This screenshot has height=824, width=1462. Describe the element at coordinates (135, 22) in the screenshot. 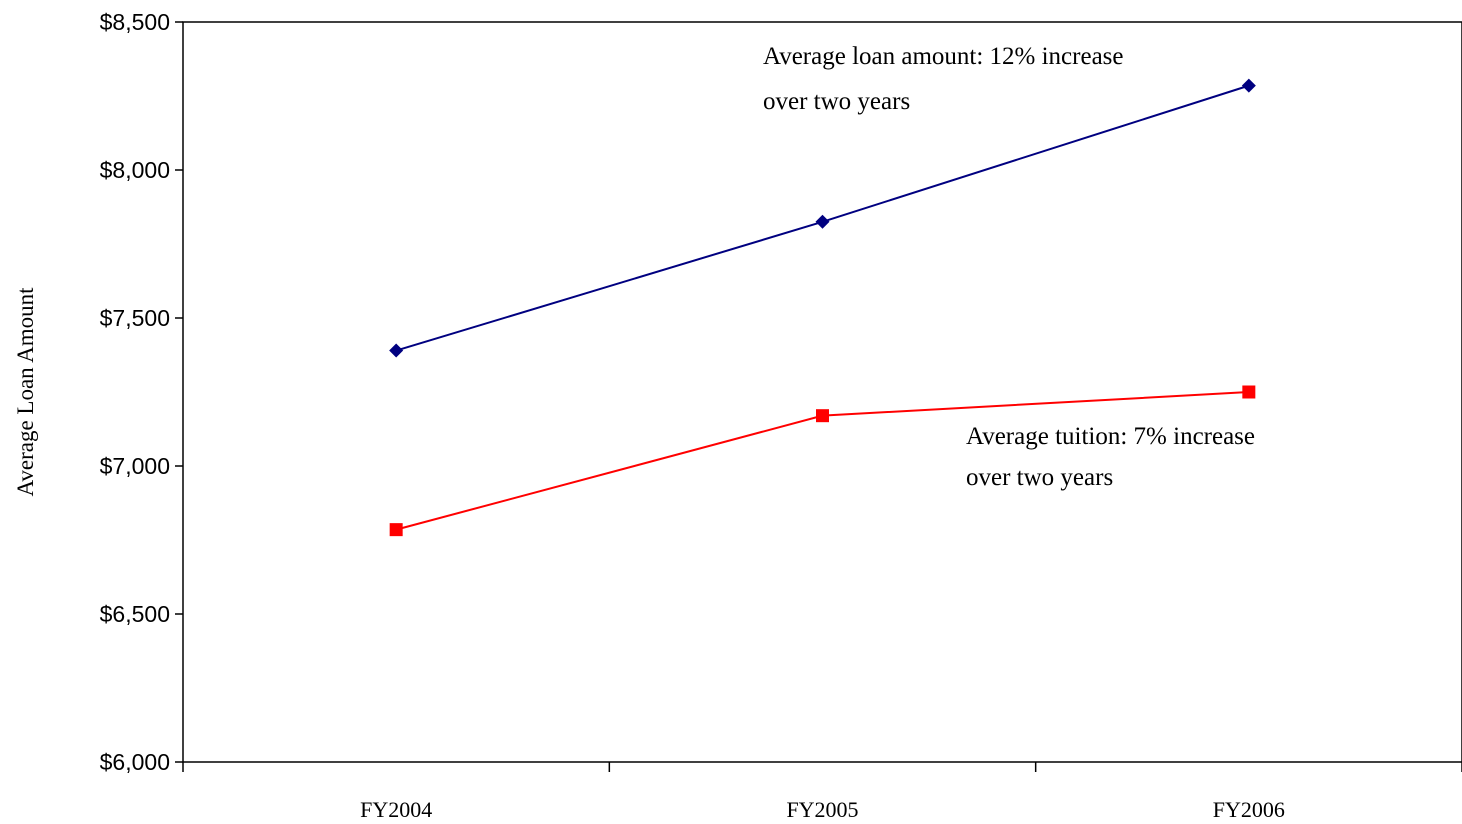

I see `y-tick-label: $8,500` at that location.